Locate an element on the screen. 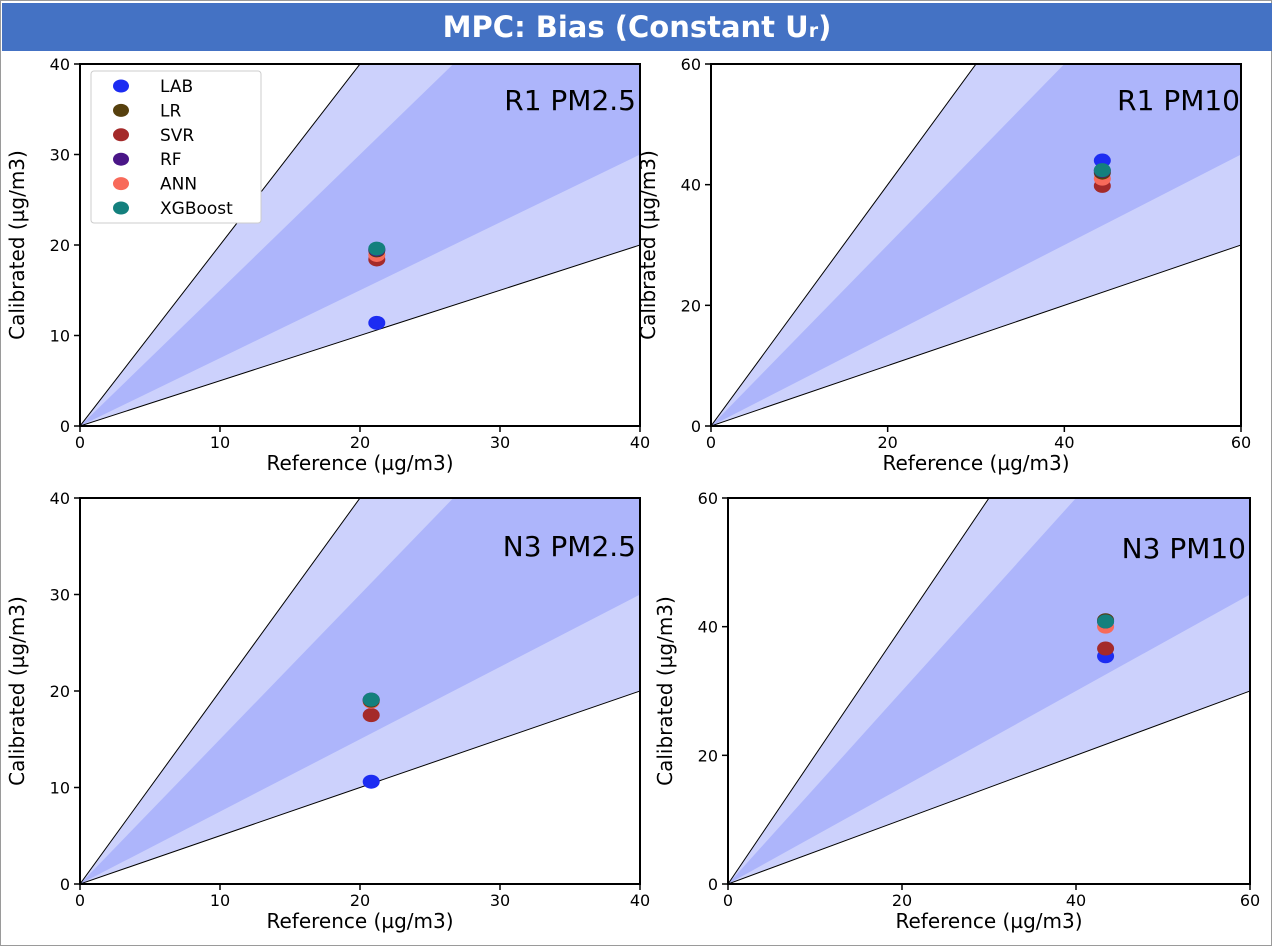  legend-label-rf: RF is located at coordinates (171, 160).